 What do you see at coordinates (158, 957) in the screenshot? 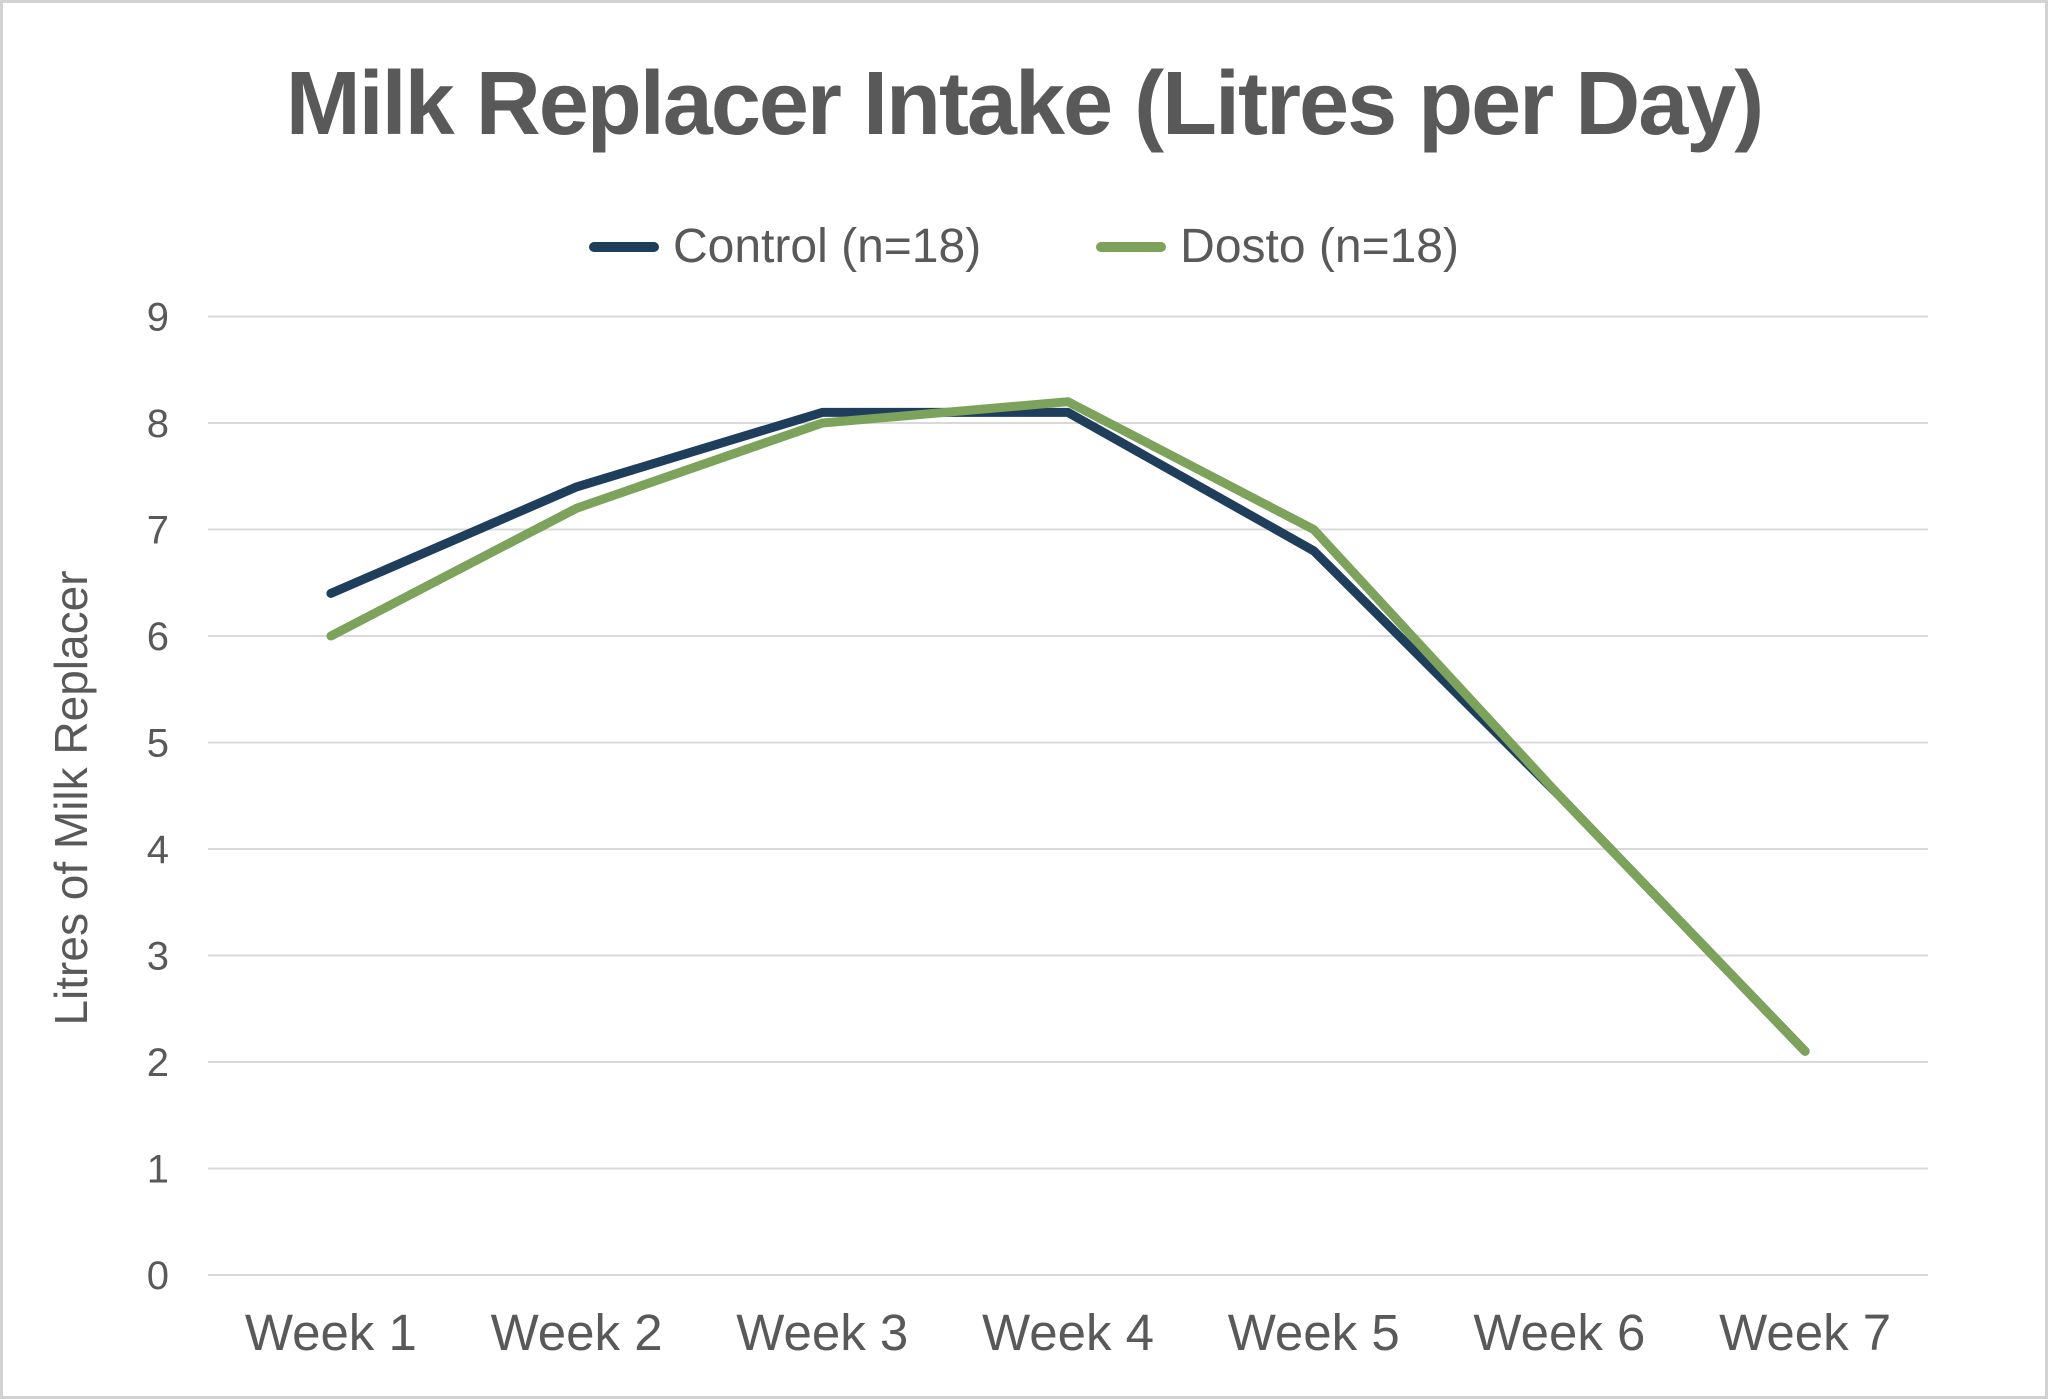
I see `y-tick-label: 3` at bounding box center [158, 957].